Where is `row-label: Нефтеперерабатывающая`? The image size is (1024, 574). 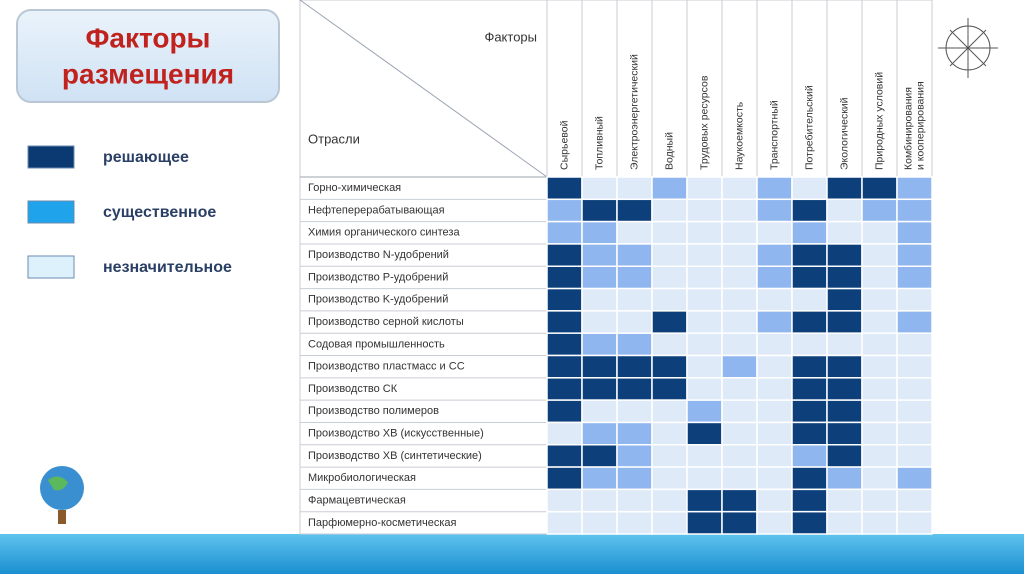
row-label: Нефтеперерабатывающая is located at coordinates (376, 210).